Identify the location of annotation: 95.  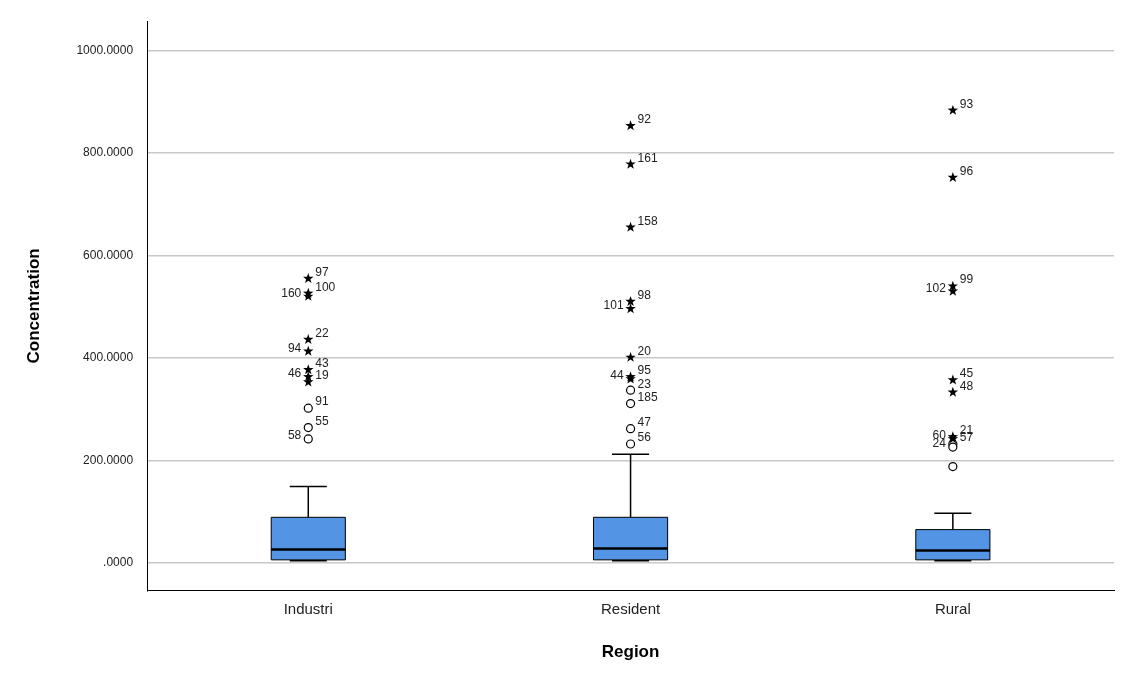
(644, 370).